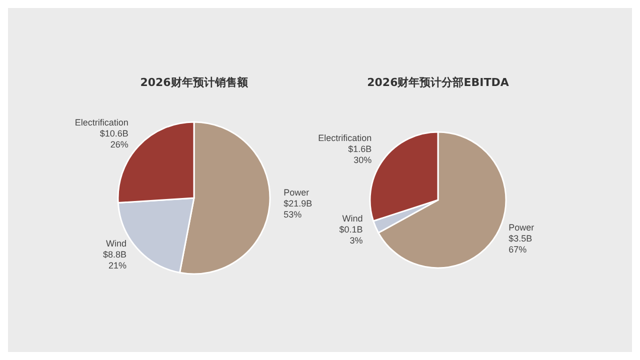  I want to click on chart-title: 2026财年预计分部EBITDA, so click(438, 82).